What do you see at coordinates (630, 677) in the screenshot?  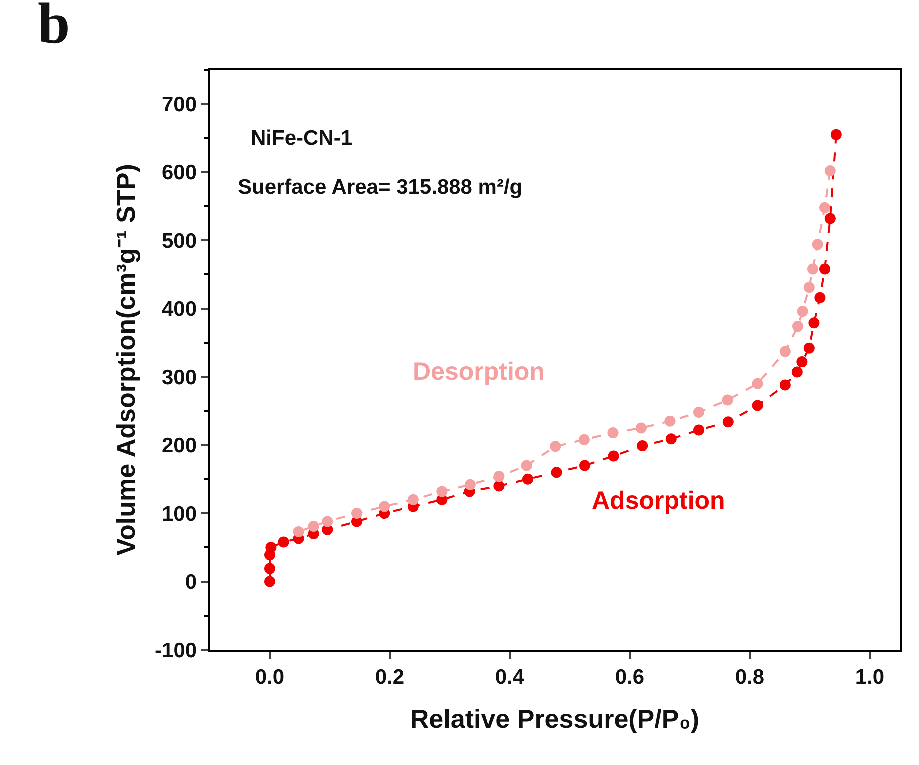 I see `x-tick-label: 0.6` at bounding box center [630, 677].